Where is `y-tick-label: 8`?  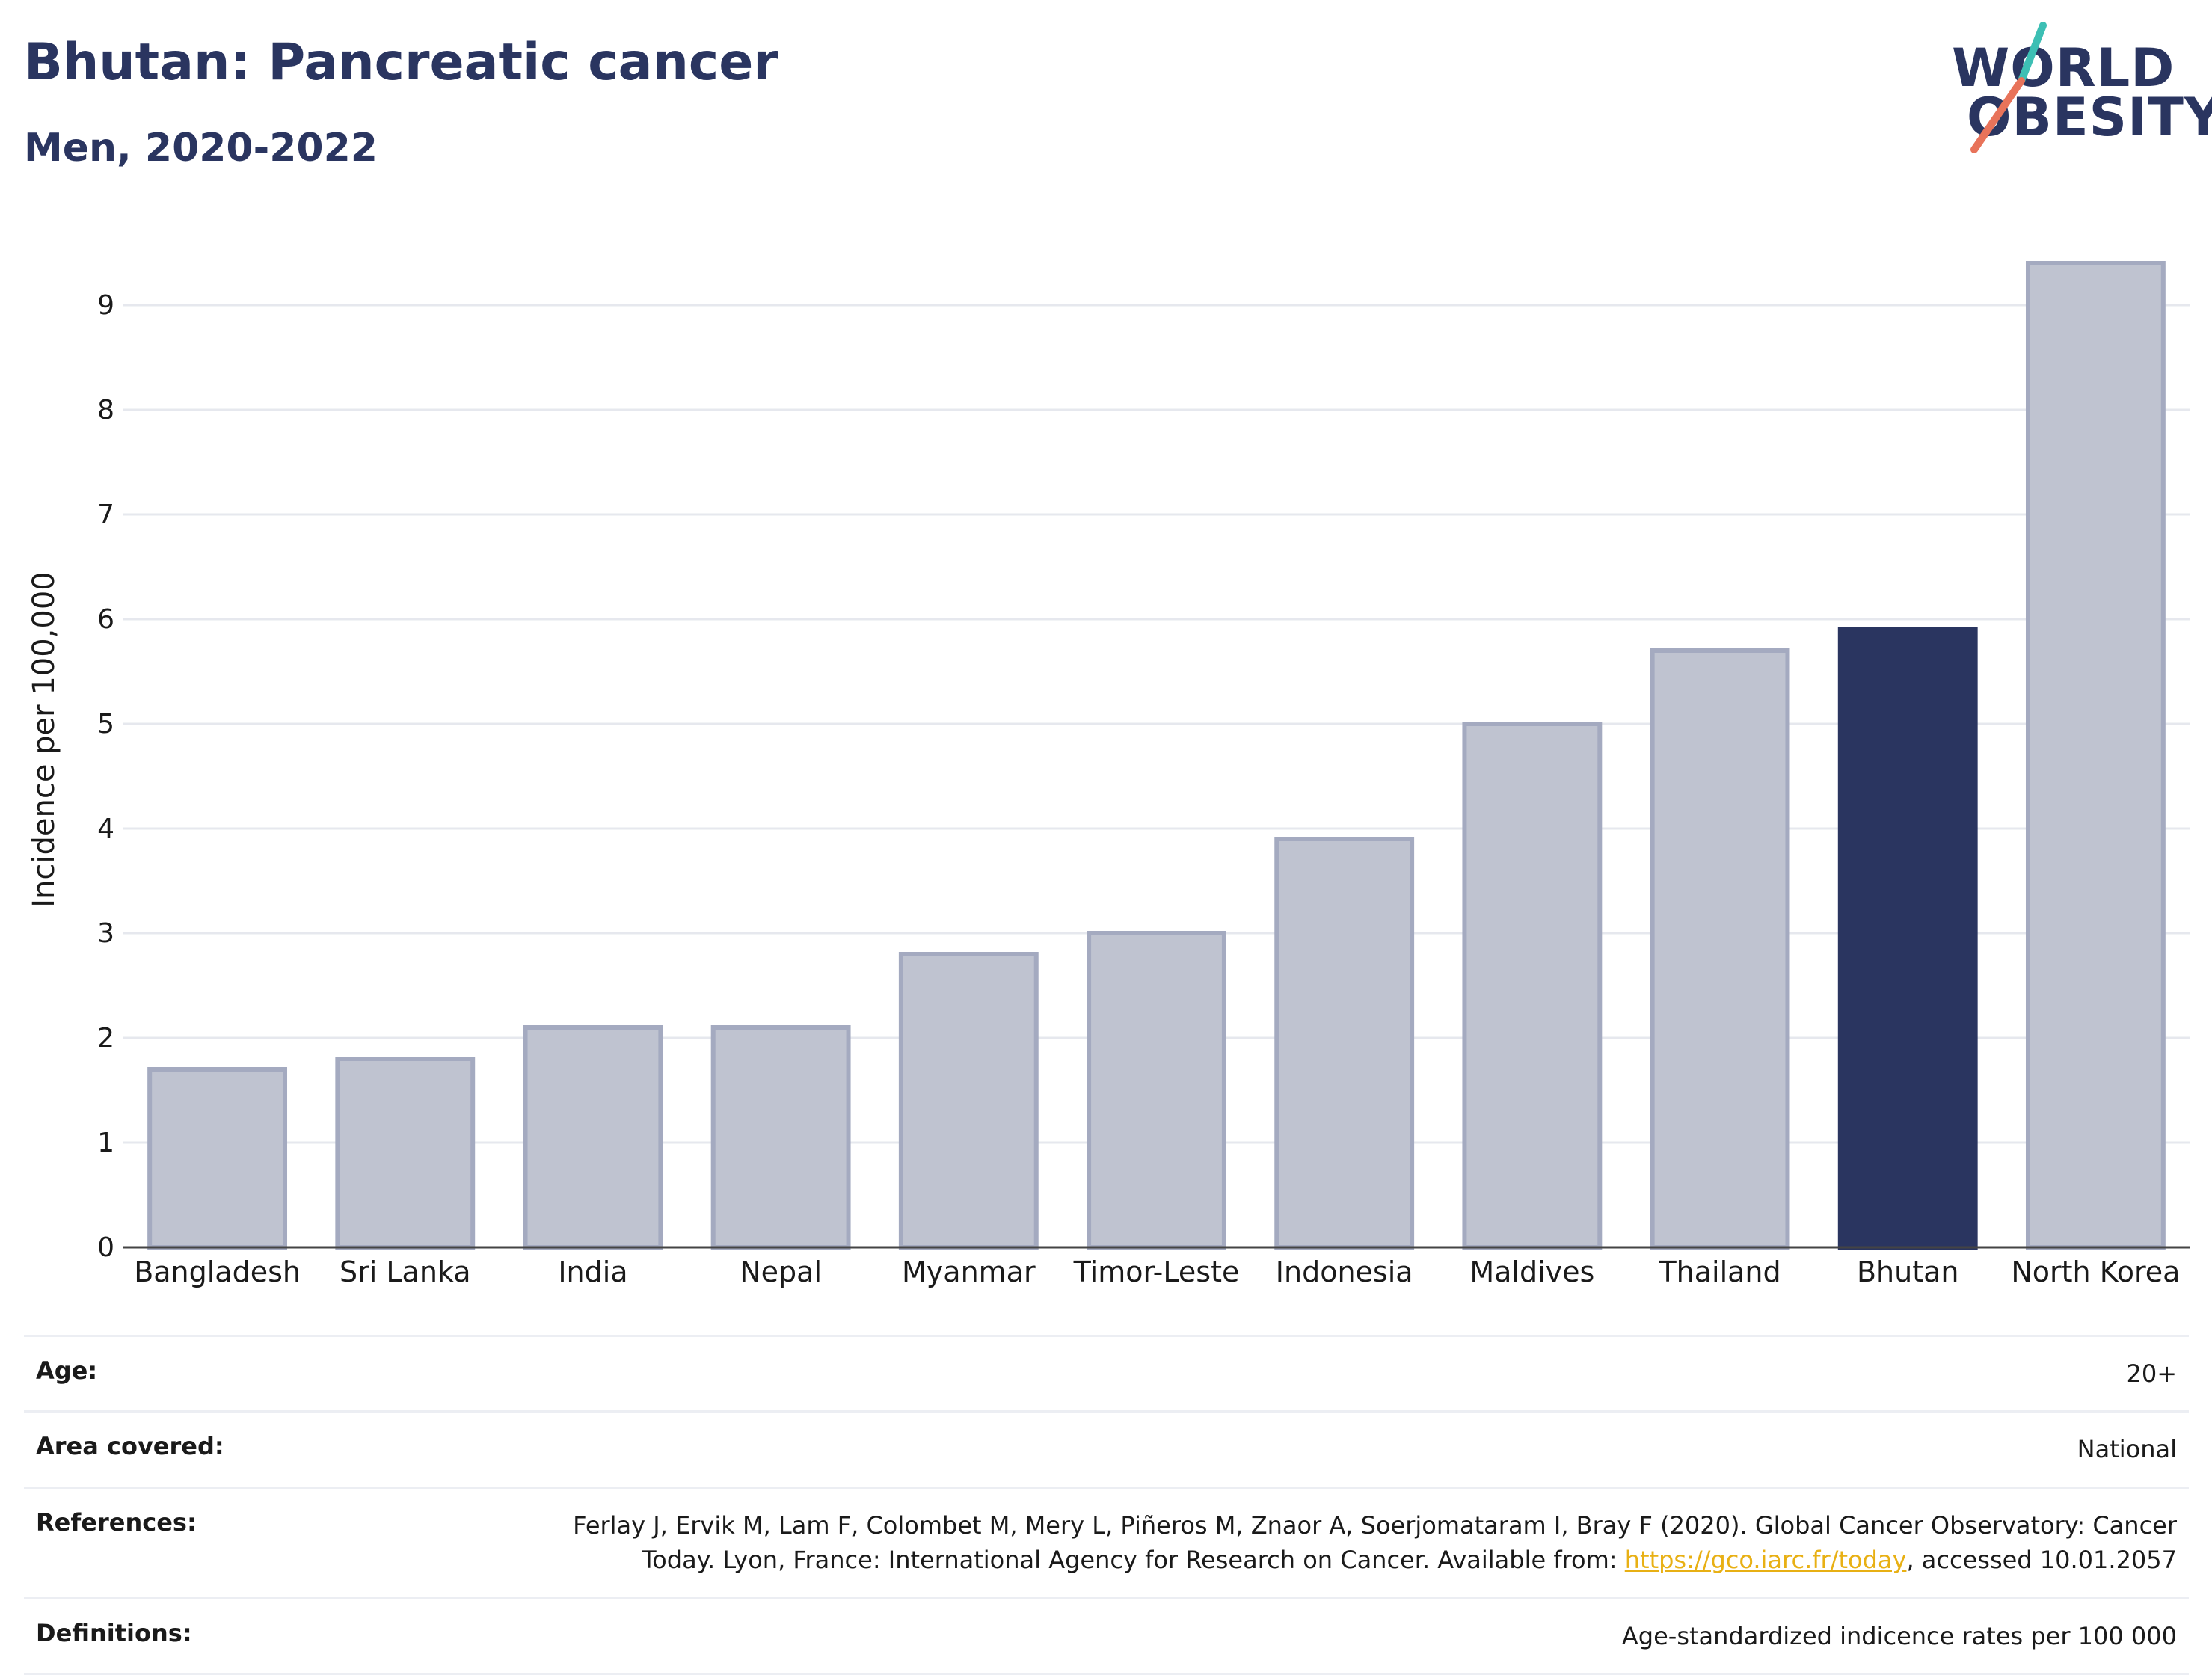 y-tick-label: 8 is located at coordinates (105, 410).